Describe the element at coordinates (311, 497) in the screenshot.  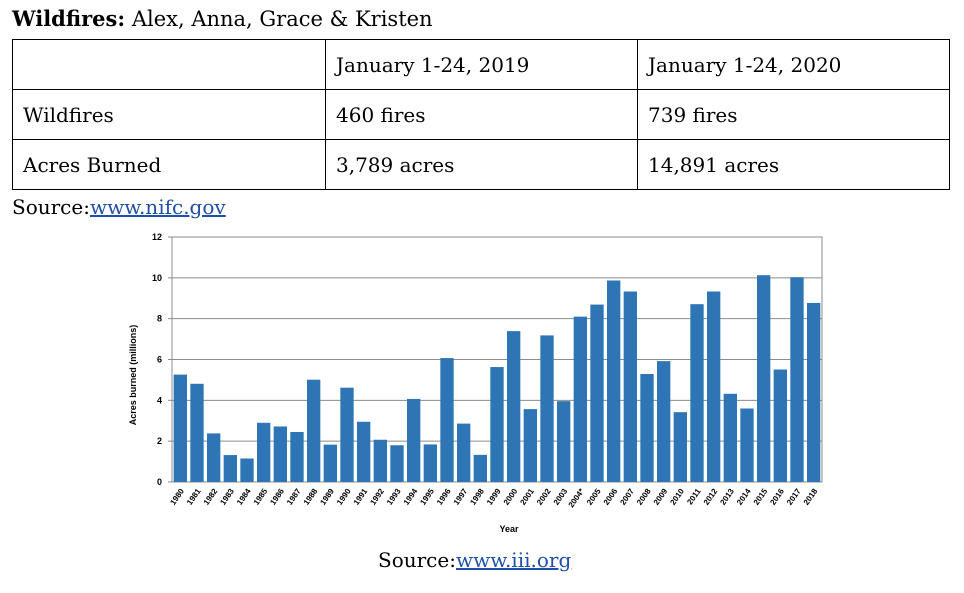
I see `x-tick-label: 1988` at that location.